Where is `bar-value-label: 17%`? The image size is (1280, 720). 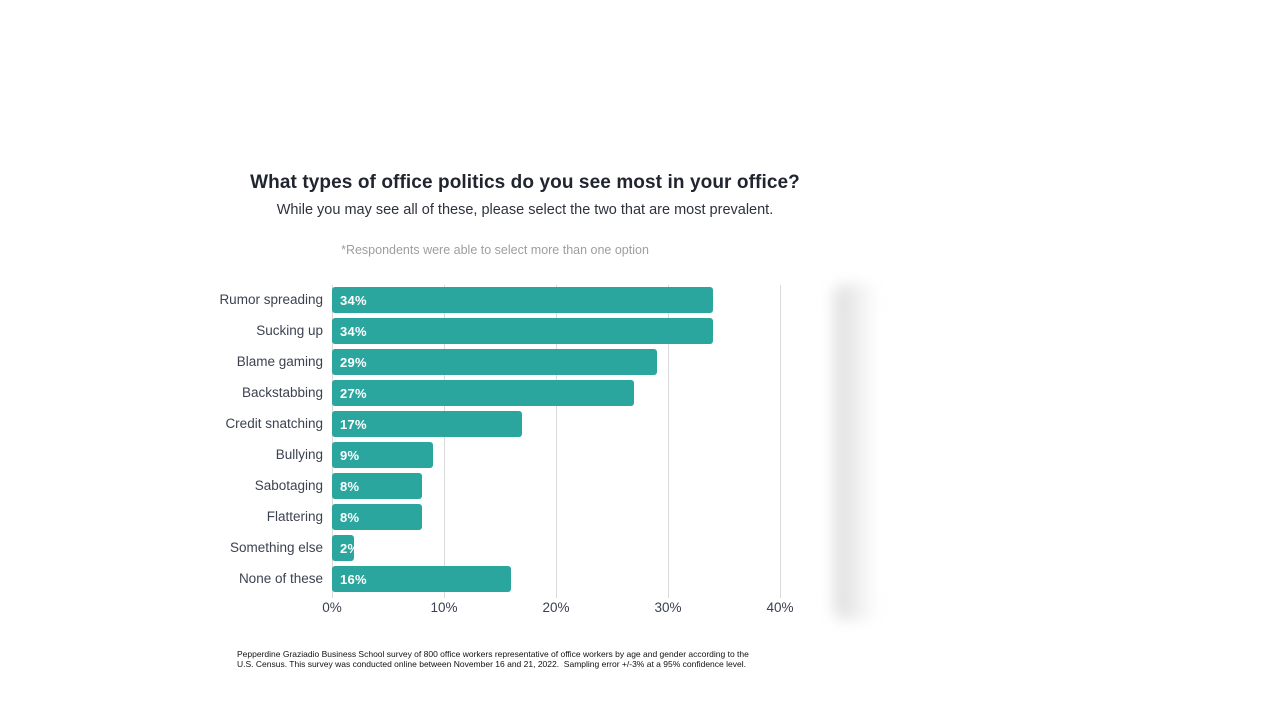 bar-value-label: 17% is located at coordinates (353, 424).